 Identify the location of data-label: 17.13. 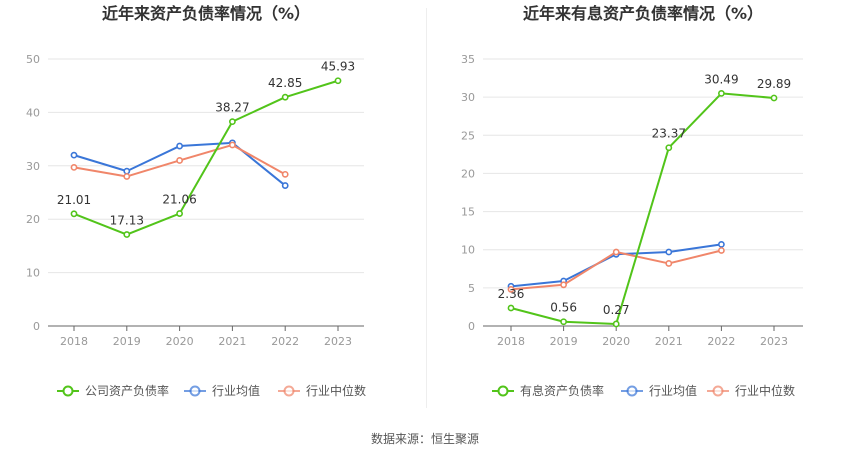
(127, 221).